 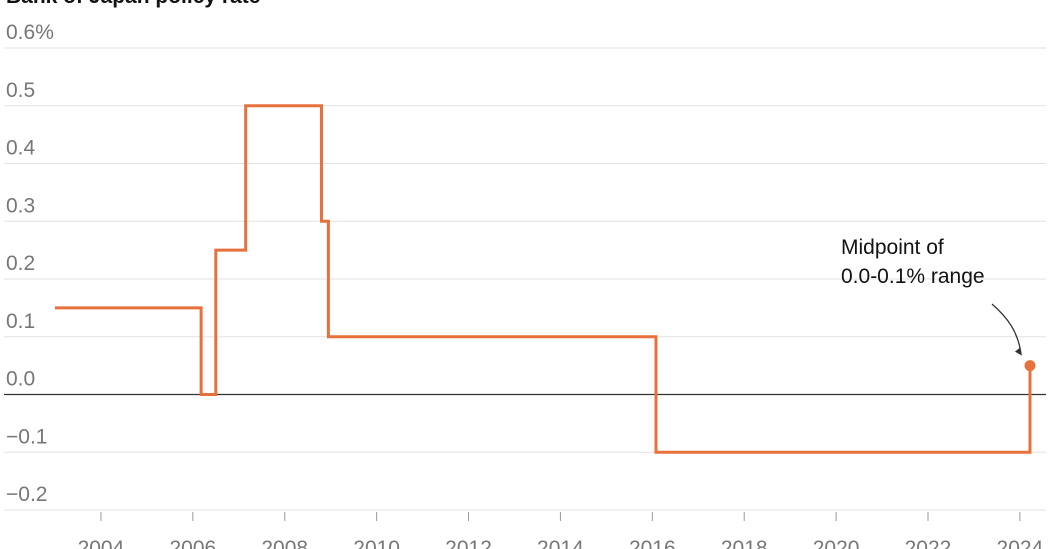 I want to click on annotation-arrow, so click(x=1006, y=328).